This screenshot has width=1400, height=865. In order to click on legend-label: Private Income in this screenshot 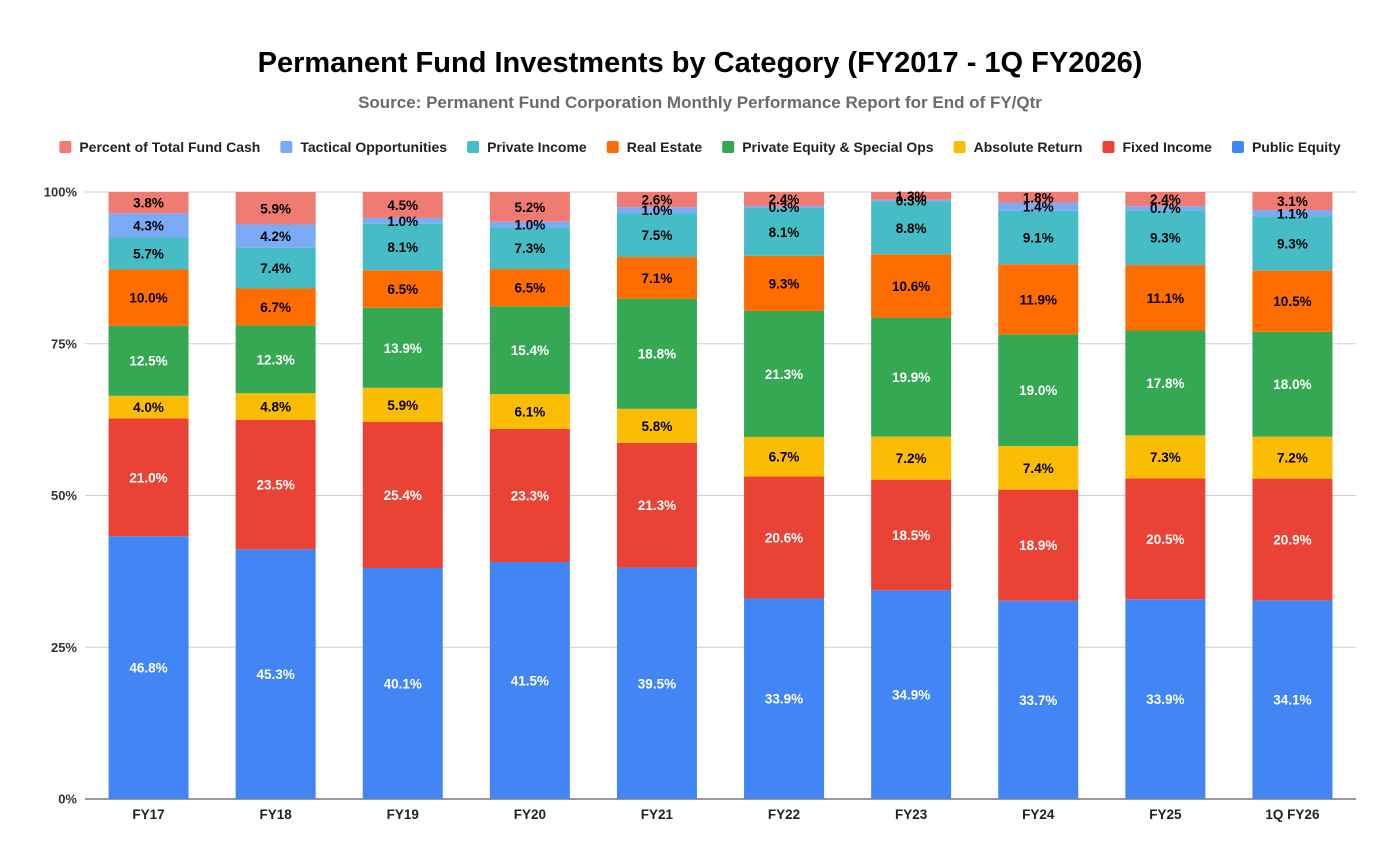, I will do `click(537, 147)`.